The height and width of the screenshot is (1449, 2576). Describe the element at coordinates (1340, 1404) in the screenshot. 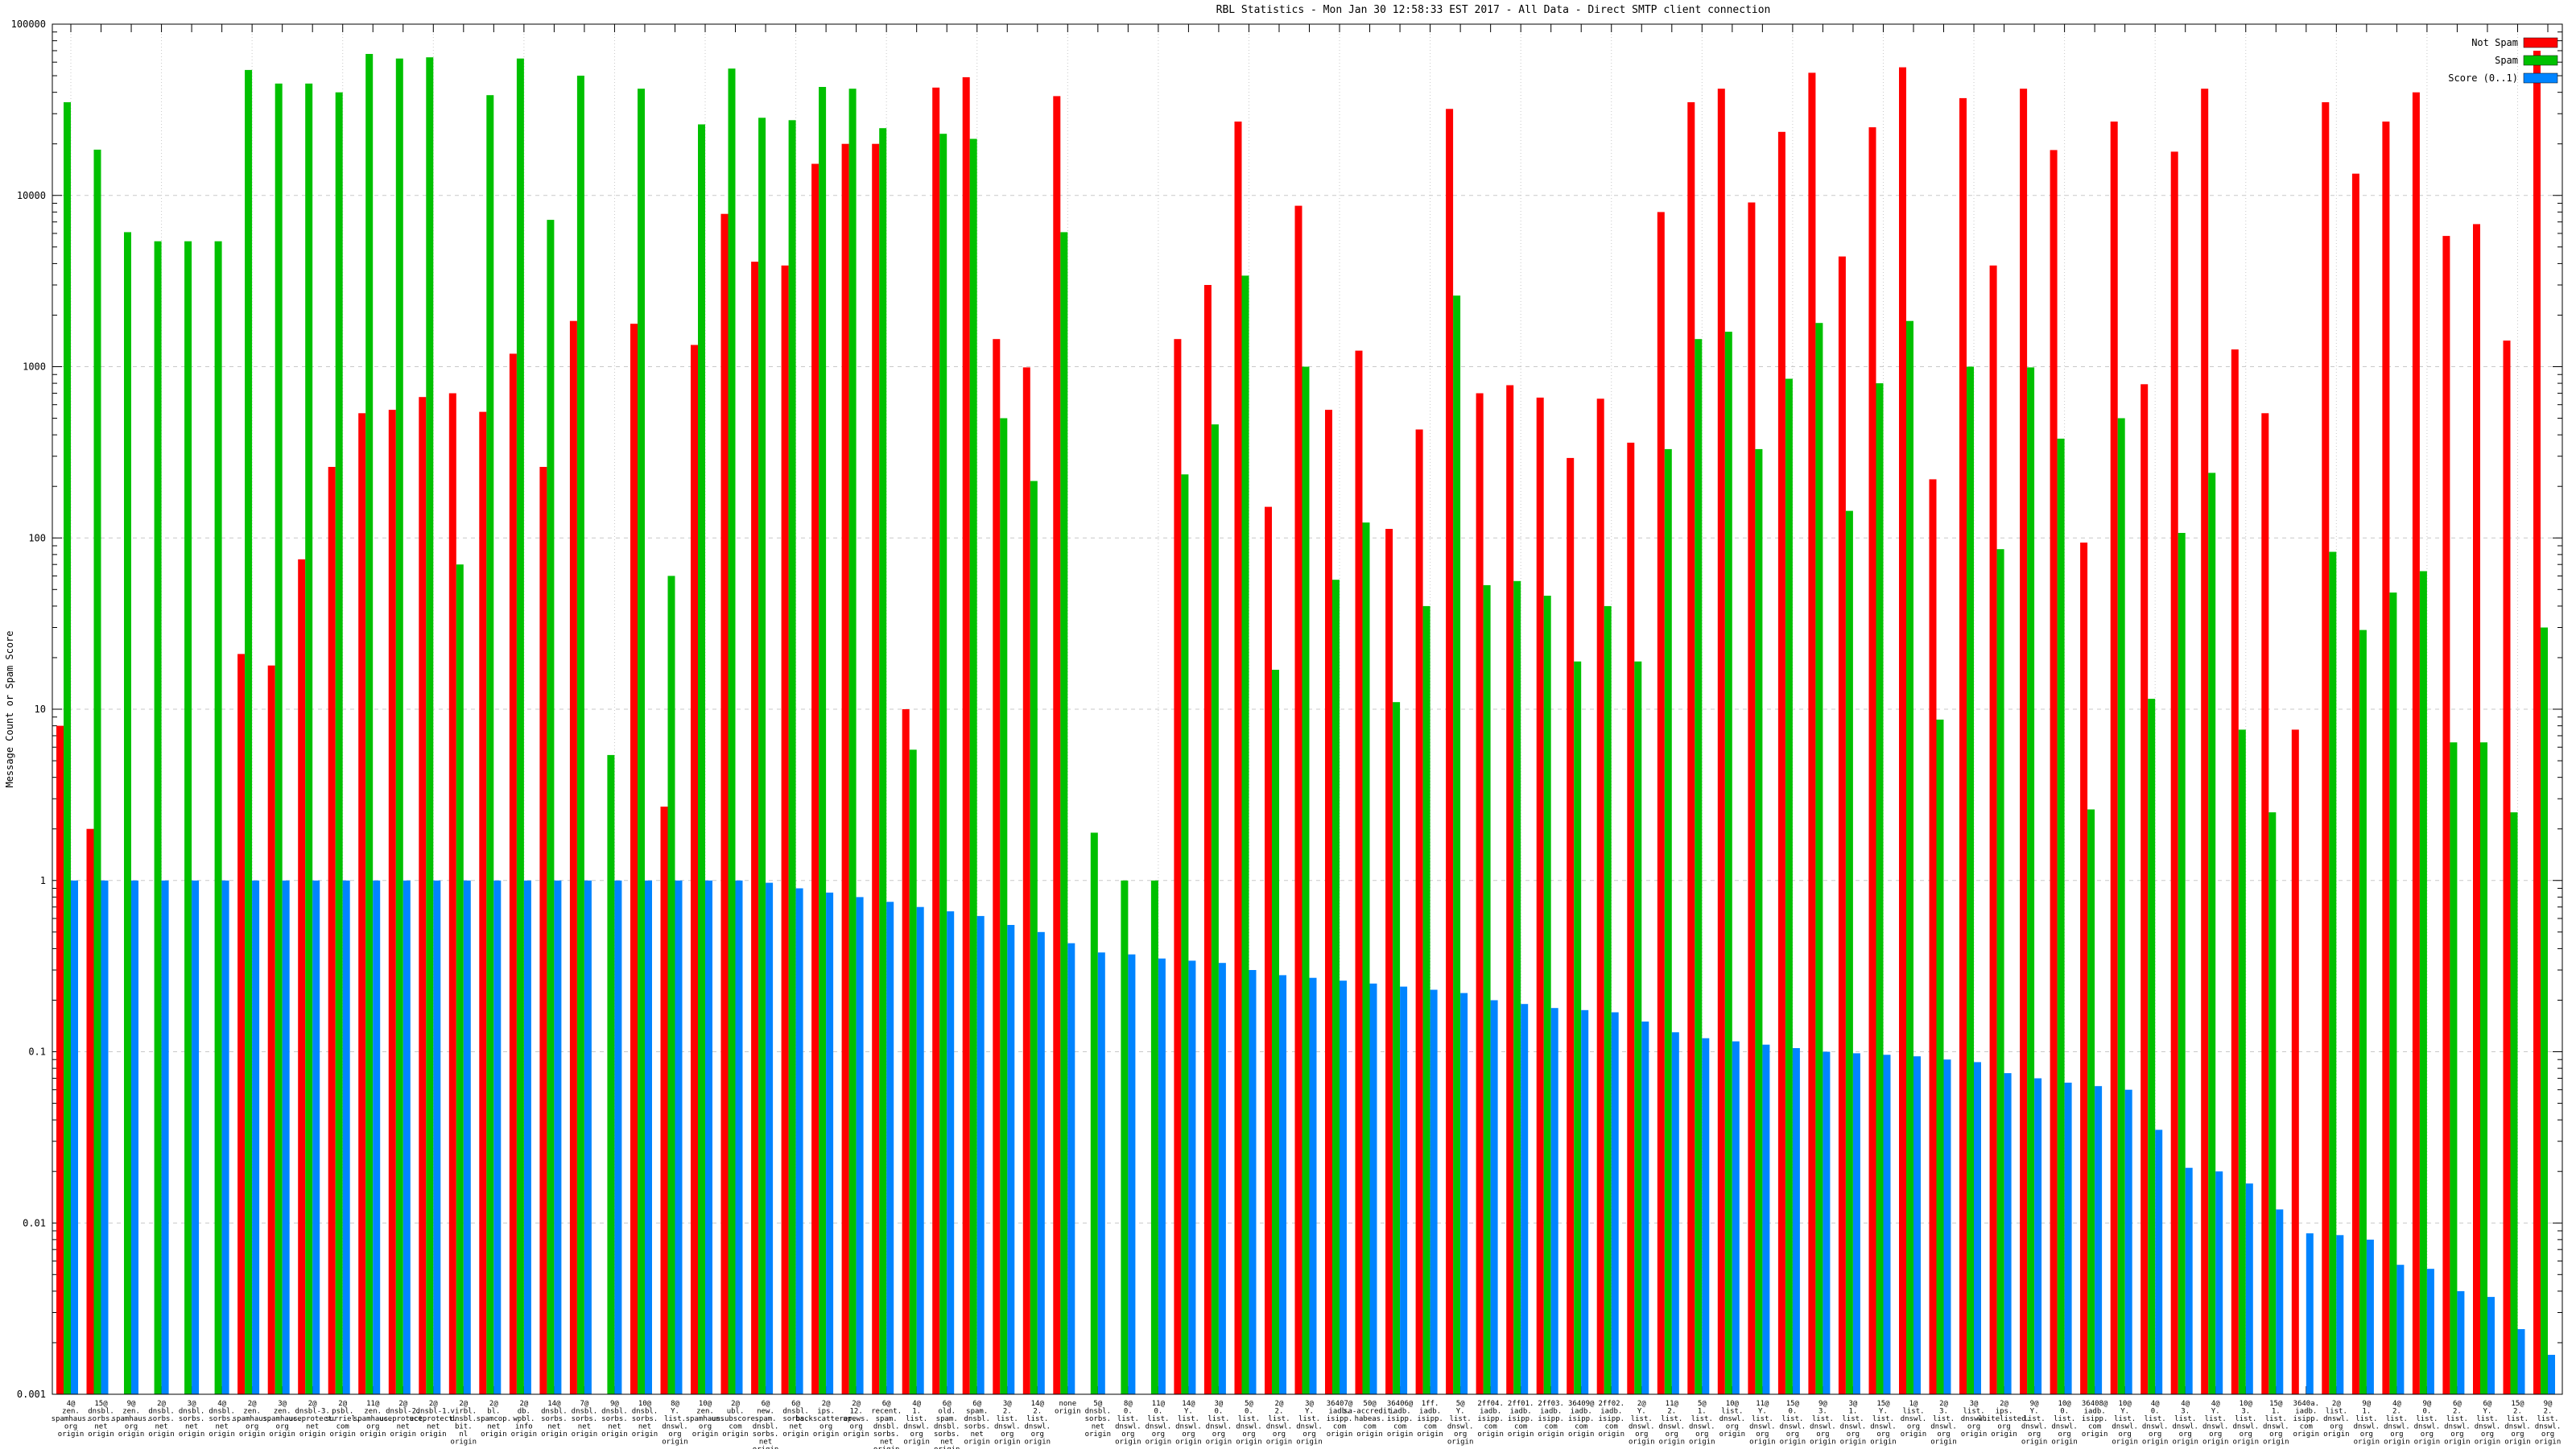

I see `x-category-label: 36407@` at that location.